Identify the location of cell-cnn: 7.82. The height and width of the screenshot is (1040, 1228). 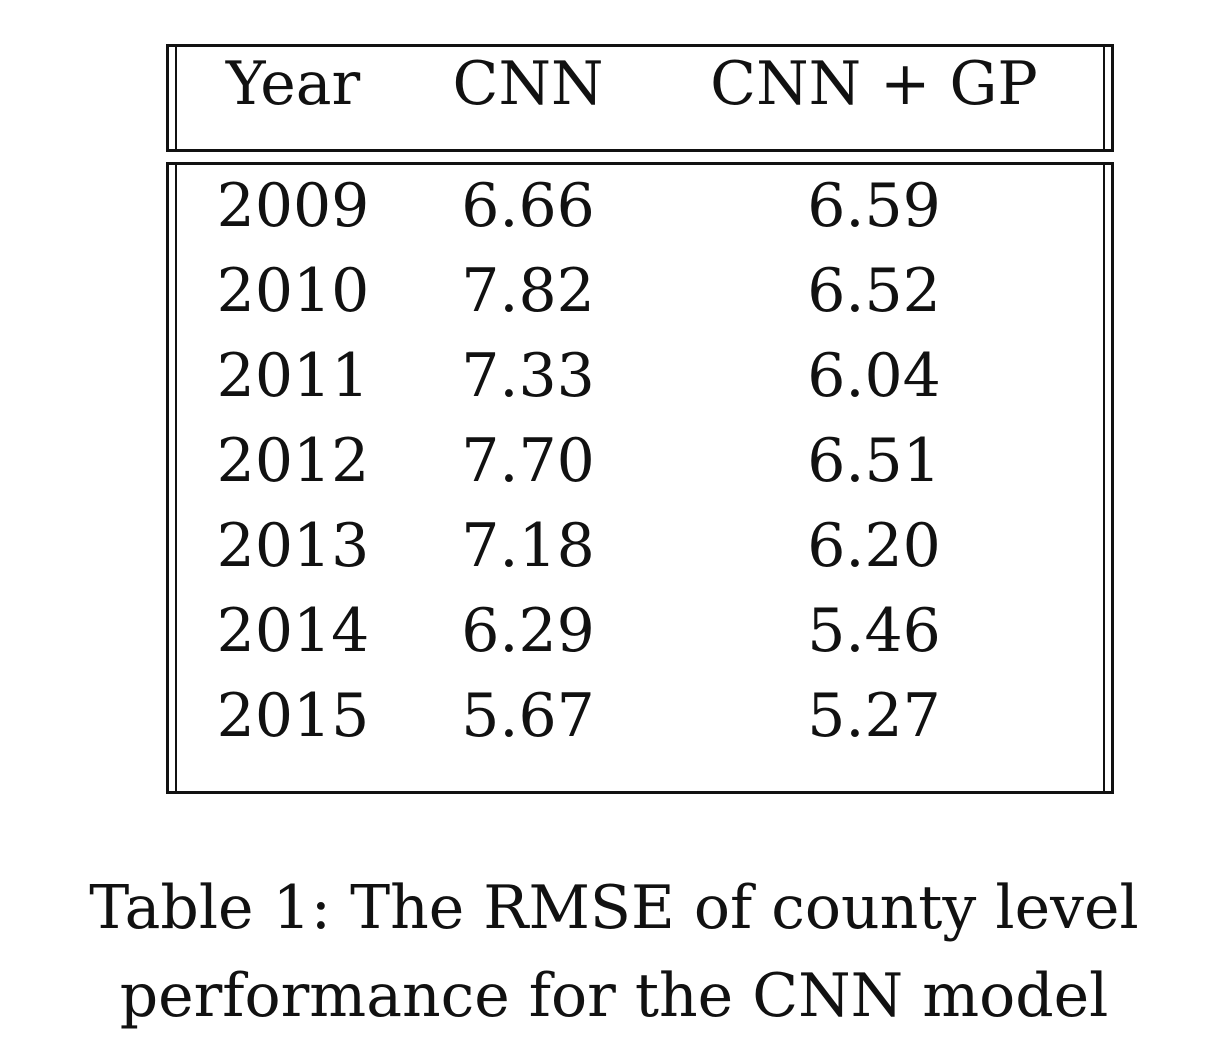
(528, 291).